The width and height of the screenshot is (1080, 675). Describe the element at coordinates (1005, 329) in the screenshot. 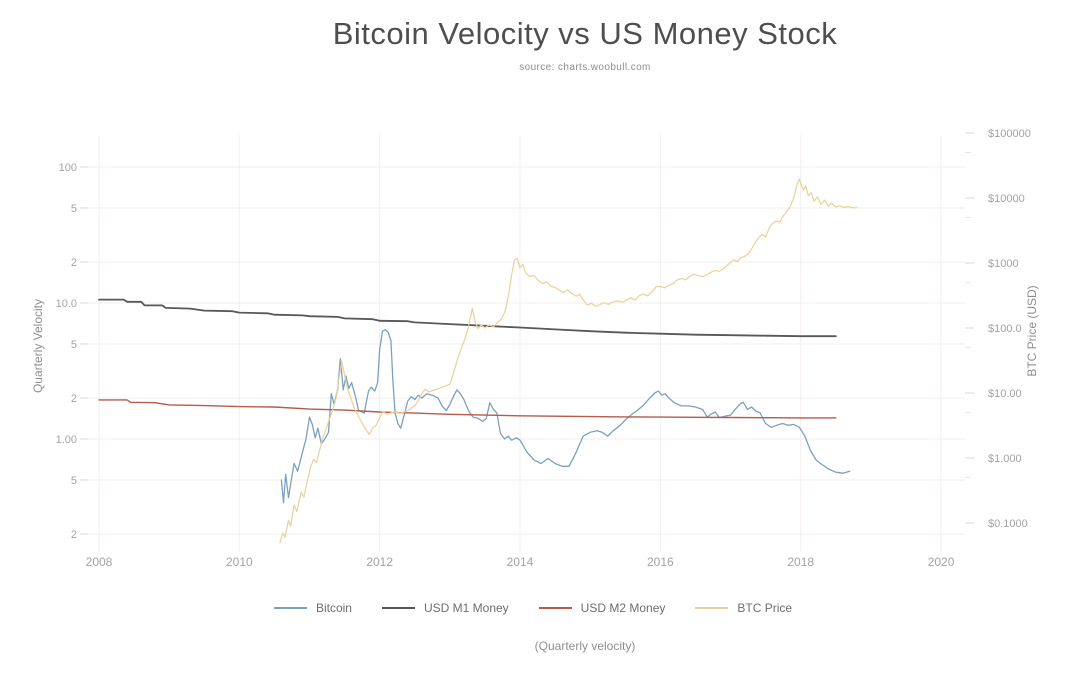

I see `right-tick-label: $100.0` at that location.